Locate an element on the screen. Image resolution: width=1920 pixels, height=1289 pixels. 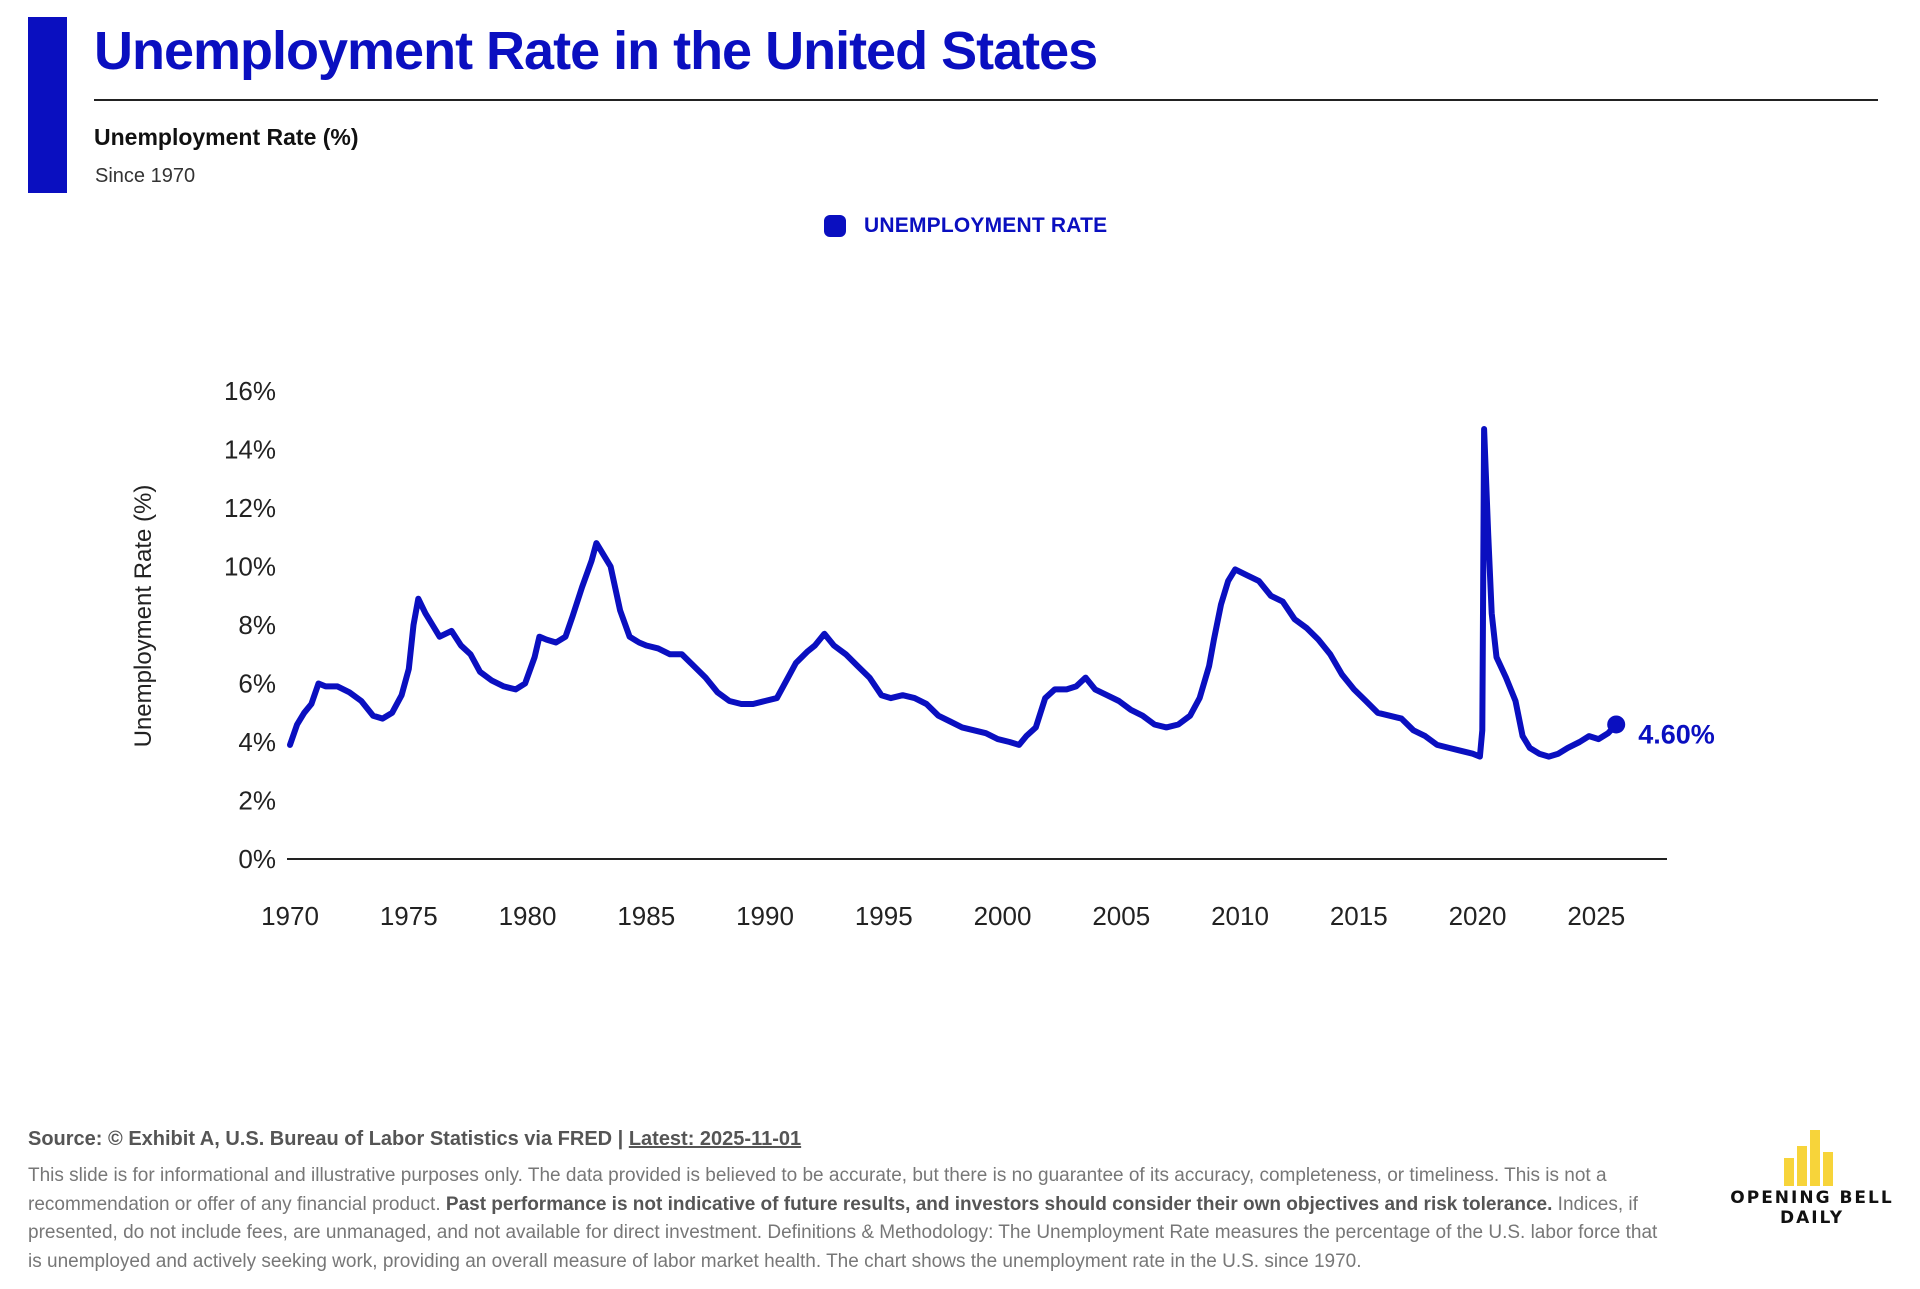
title-divider is located at coordinates (986, 100).